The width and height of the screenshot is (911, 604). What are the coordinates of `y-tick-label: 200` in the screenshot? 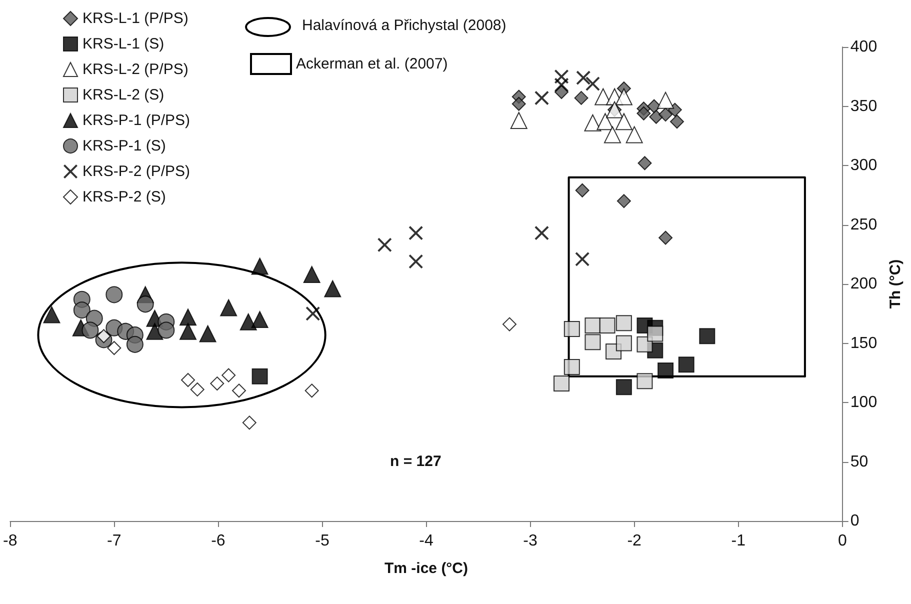 It's located at (864, 284).